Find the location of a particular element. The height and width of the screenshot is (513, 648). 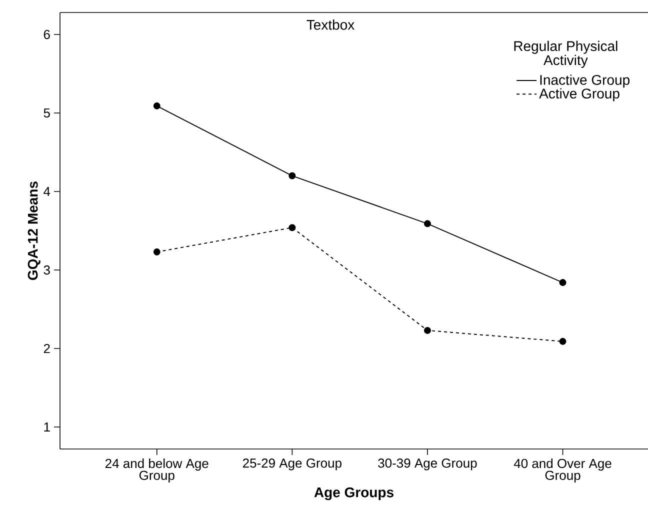

y-tick-label: 6 is located at coordinates (47, 35).